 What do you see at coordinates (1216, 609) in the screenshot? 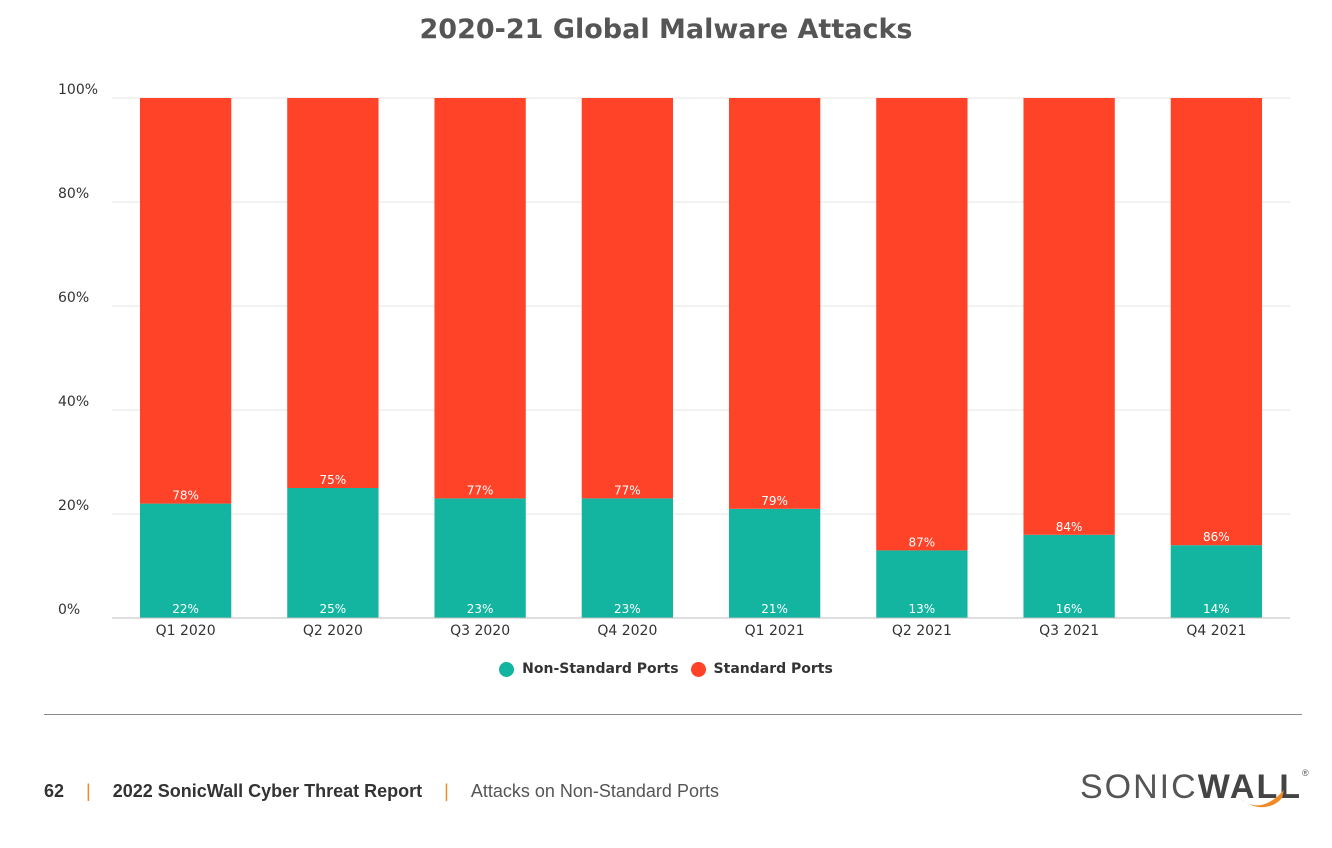
I see `data-label-non-standard: 14%` at bounding box center [1216, 609].